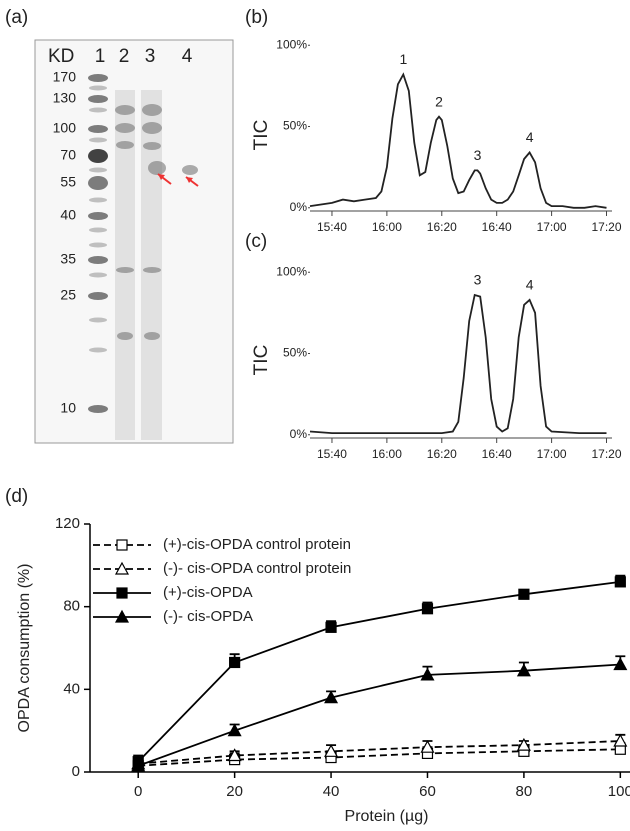 This screenshot has height=831, width=630. I want to click on x-tick-label: 0, so click(138, 791).